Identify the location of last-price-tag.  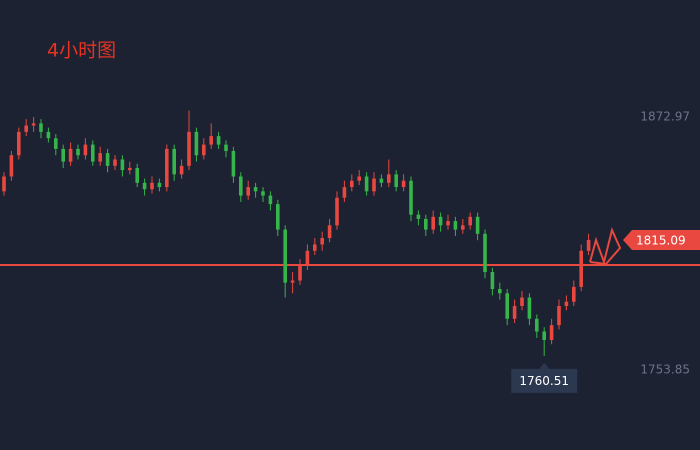
(661, 239).